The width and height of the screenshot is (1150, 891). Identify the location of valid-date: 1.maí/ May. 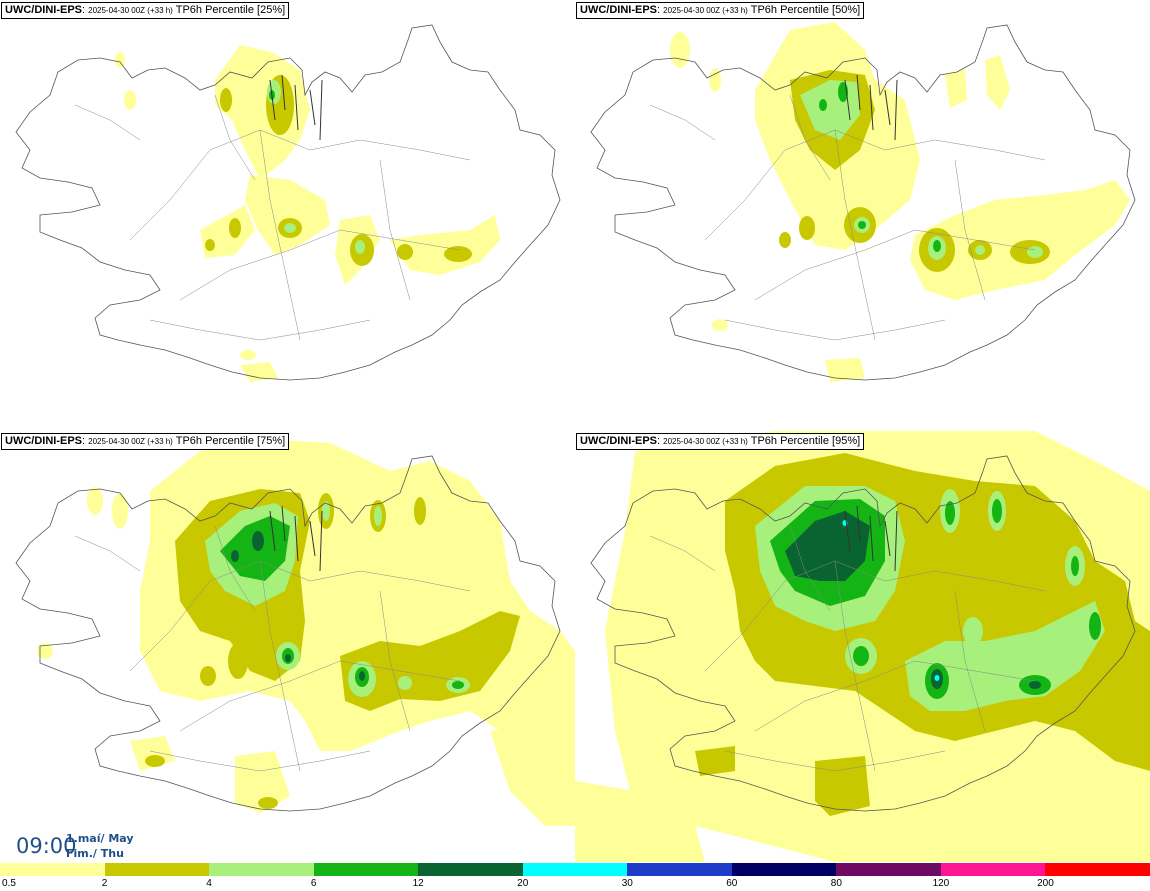
(100, 838).